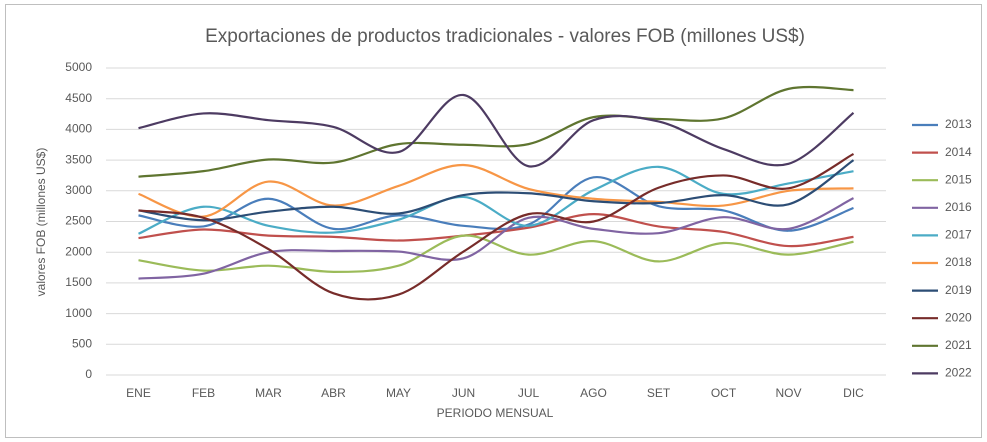 The height and width of the screenshot is (442, 987). What do you see at coordinates (788, 393) in the screenshot?
I see `x-tick-label: NOV` at bounding box center [788, 393].